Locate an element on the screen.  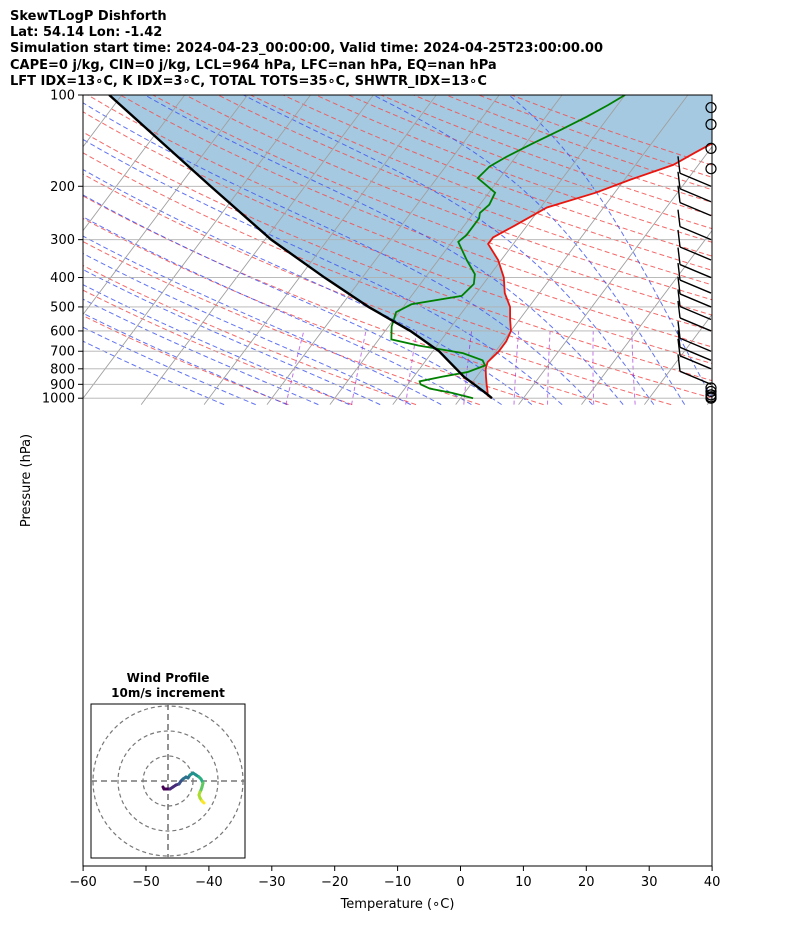
hodograph-ring is located at coordinates (168, 781).